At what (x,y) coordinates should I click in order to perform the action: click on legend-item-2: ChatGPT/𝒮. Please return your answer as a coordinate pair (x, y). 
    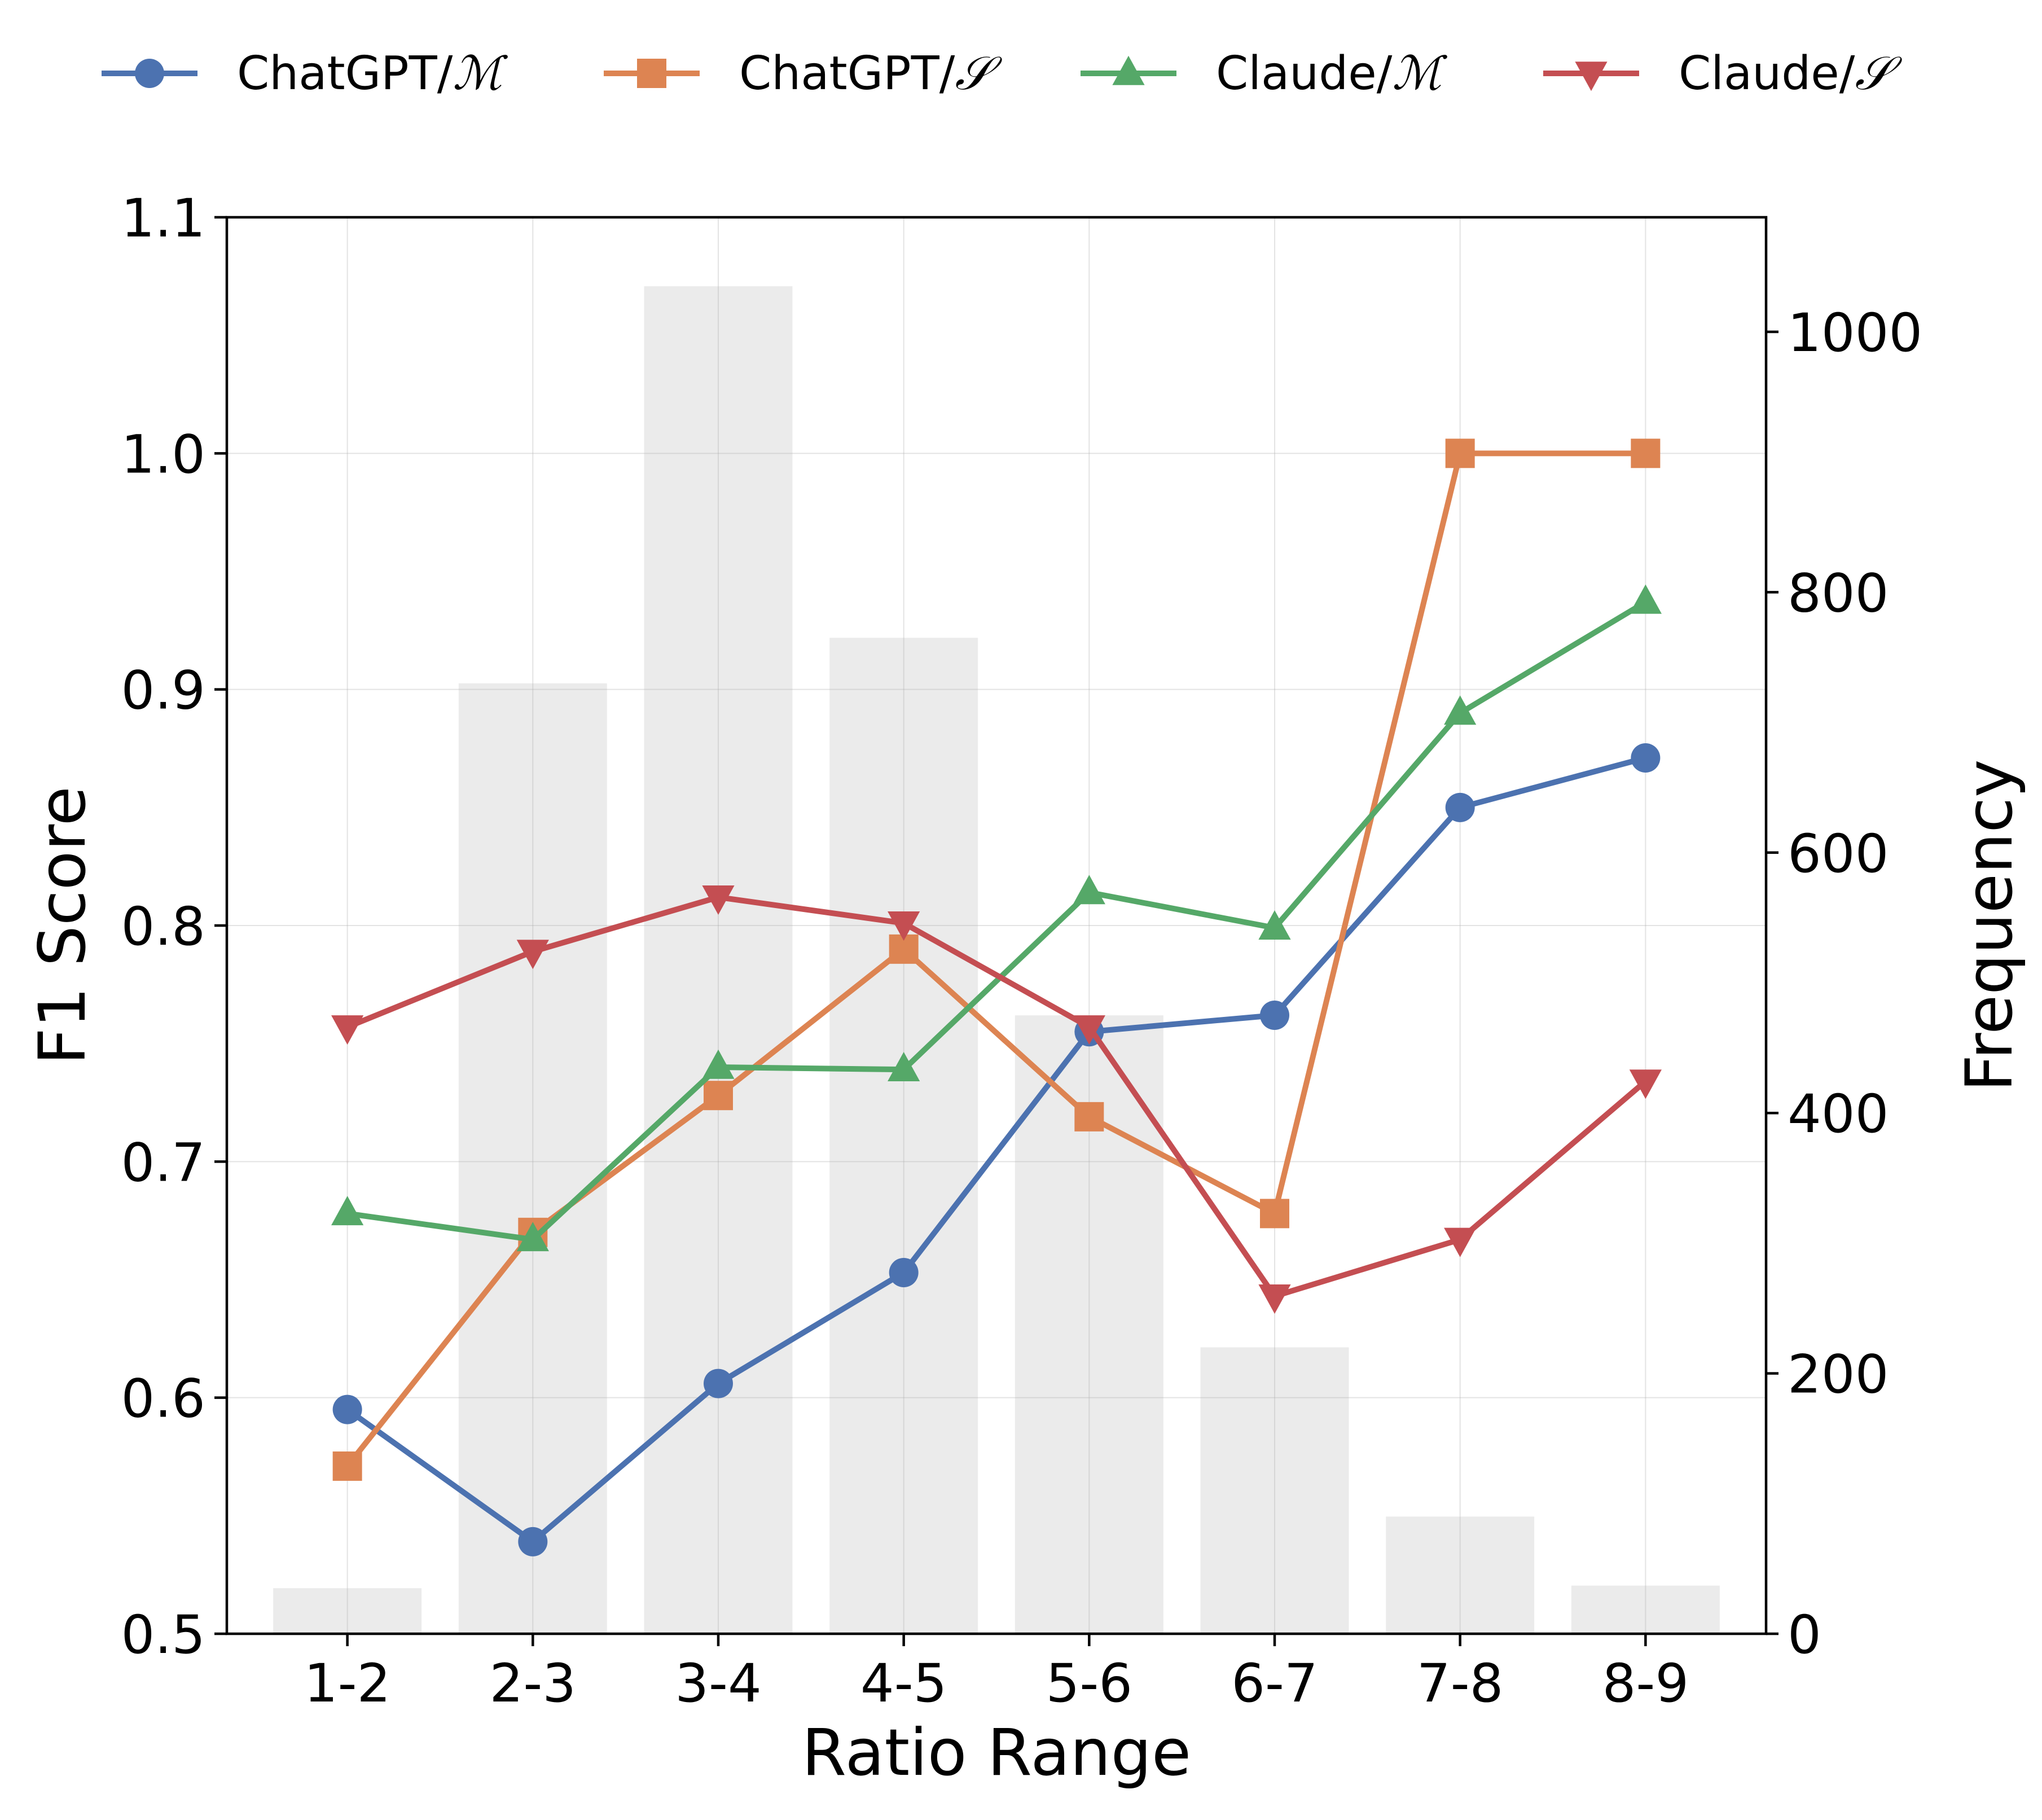
    Looking at the image, I should click on (803, 73).